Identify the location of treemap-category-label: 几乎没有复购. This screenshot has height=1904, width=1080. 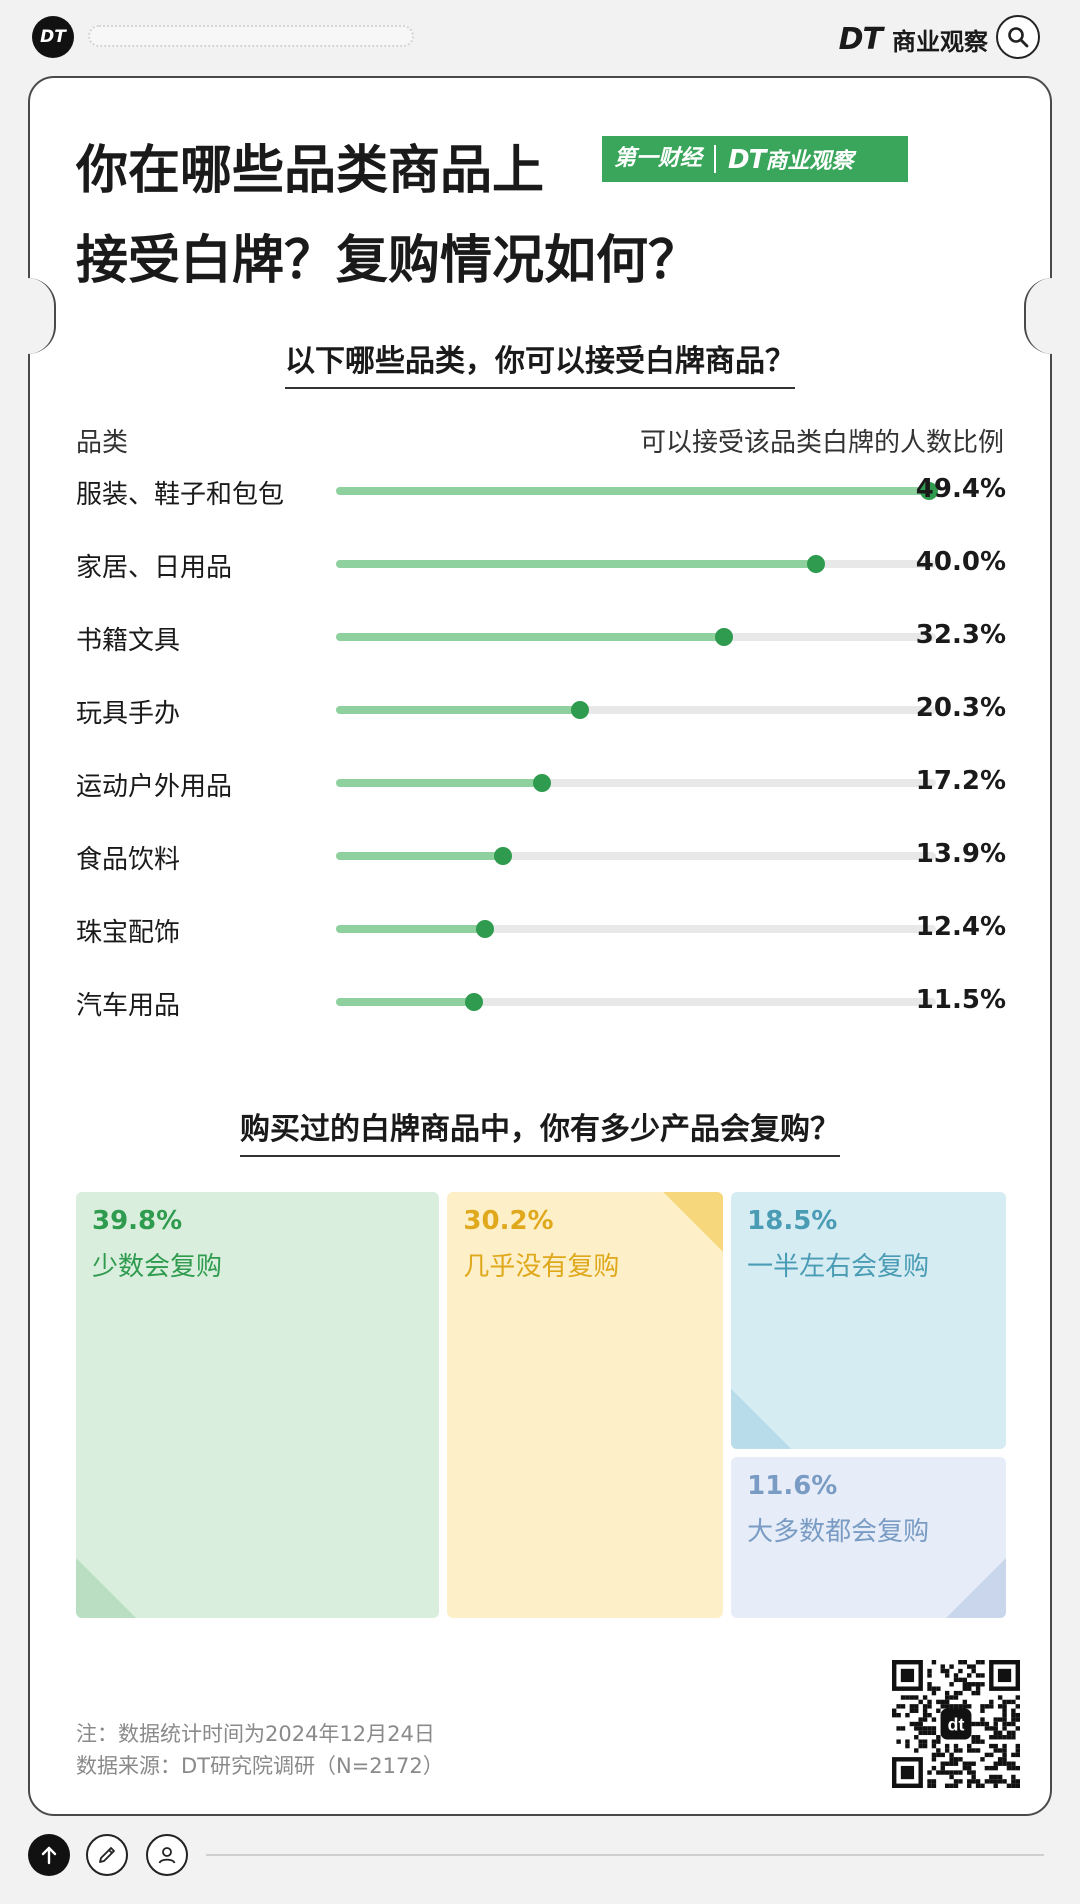
(541, 1267).